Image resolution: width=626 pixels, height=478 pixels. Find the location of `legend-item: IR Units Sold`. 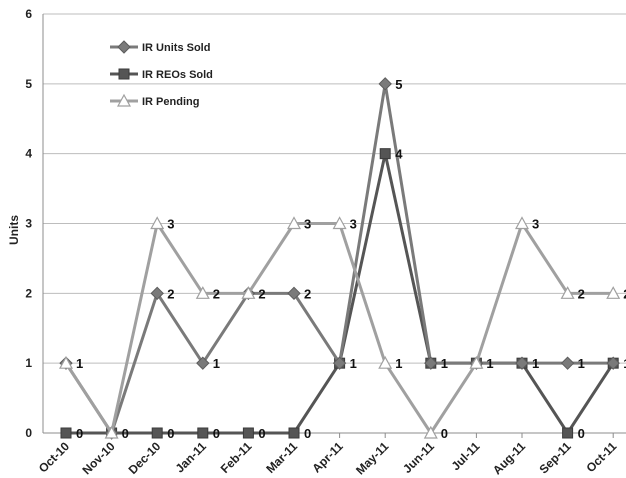

legend-item: IR Units Sold is located at coordinates (160, 47).